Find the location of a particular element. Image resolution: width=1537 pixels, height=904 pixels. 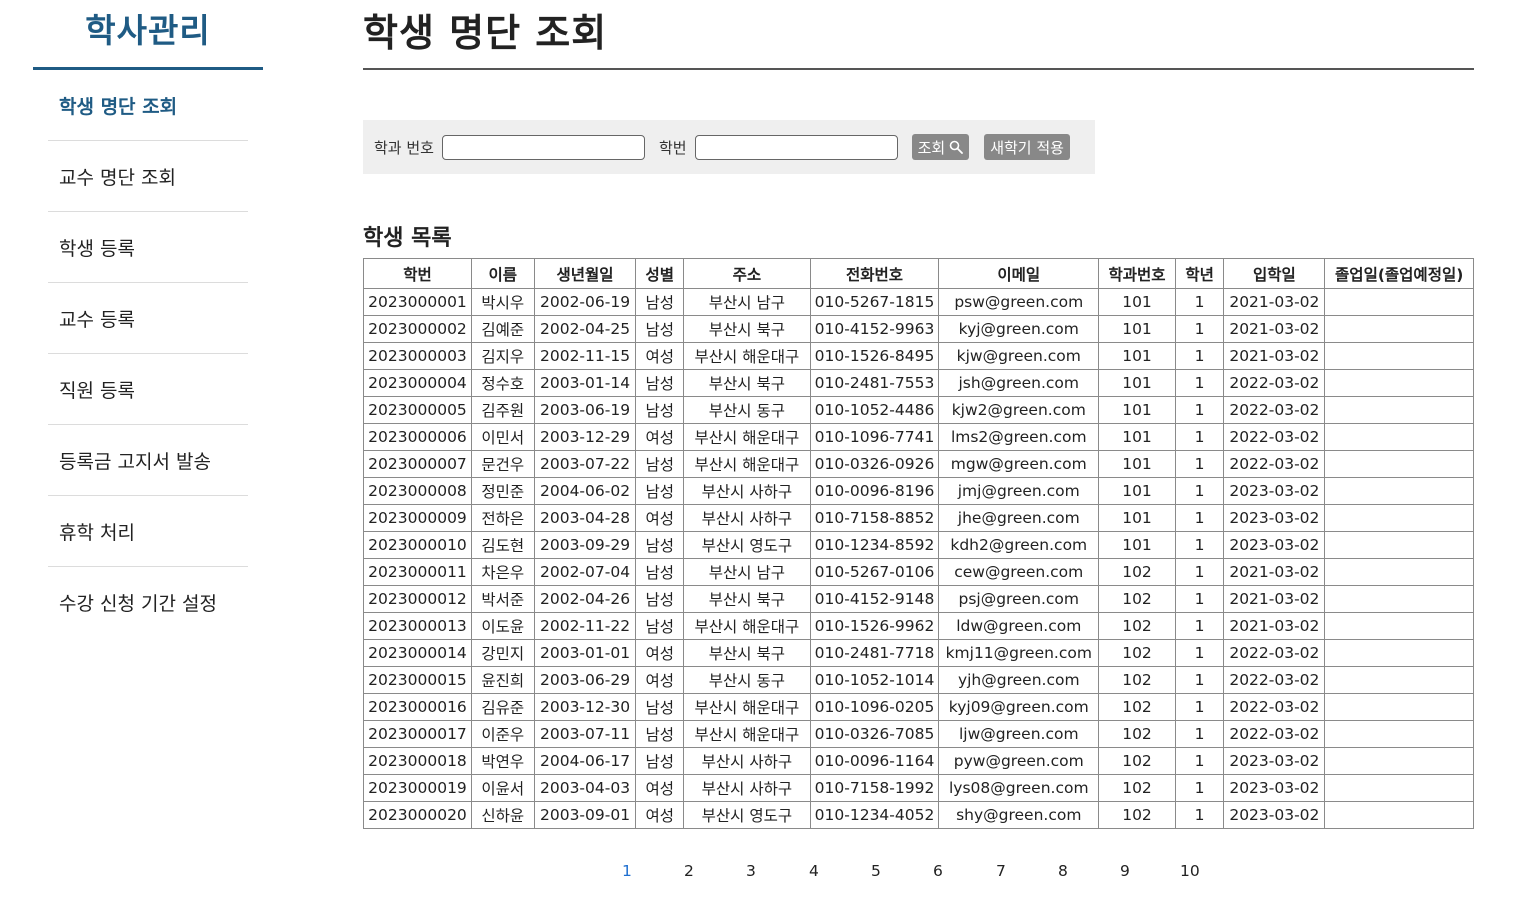

page-link: 4 is located at coordinates (814, 871).